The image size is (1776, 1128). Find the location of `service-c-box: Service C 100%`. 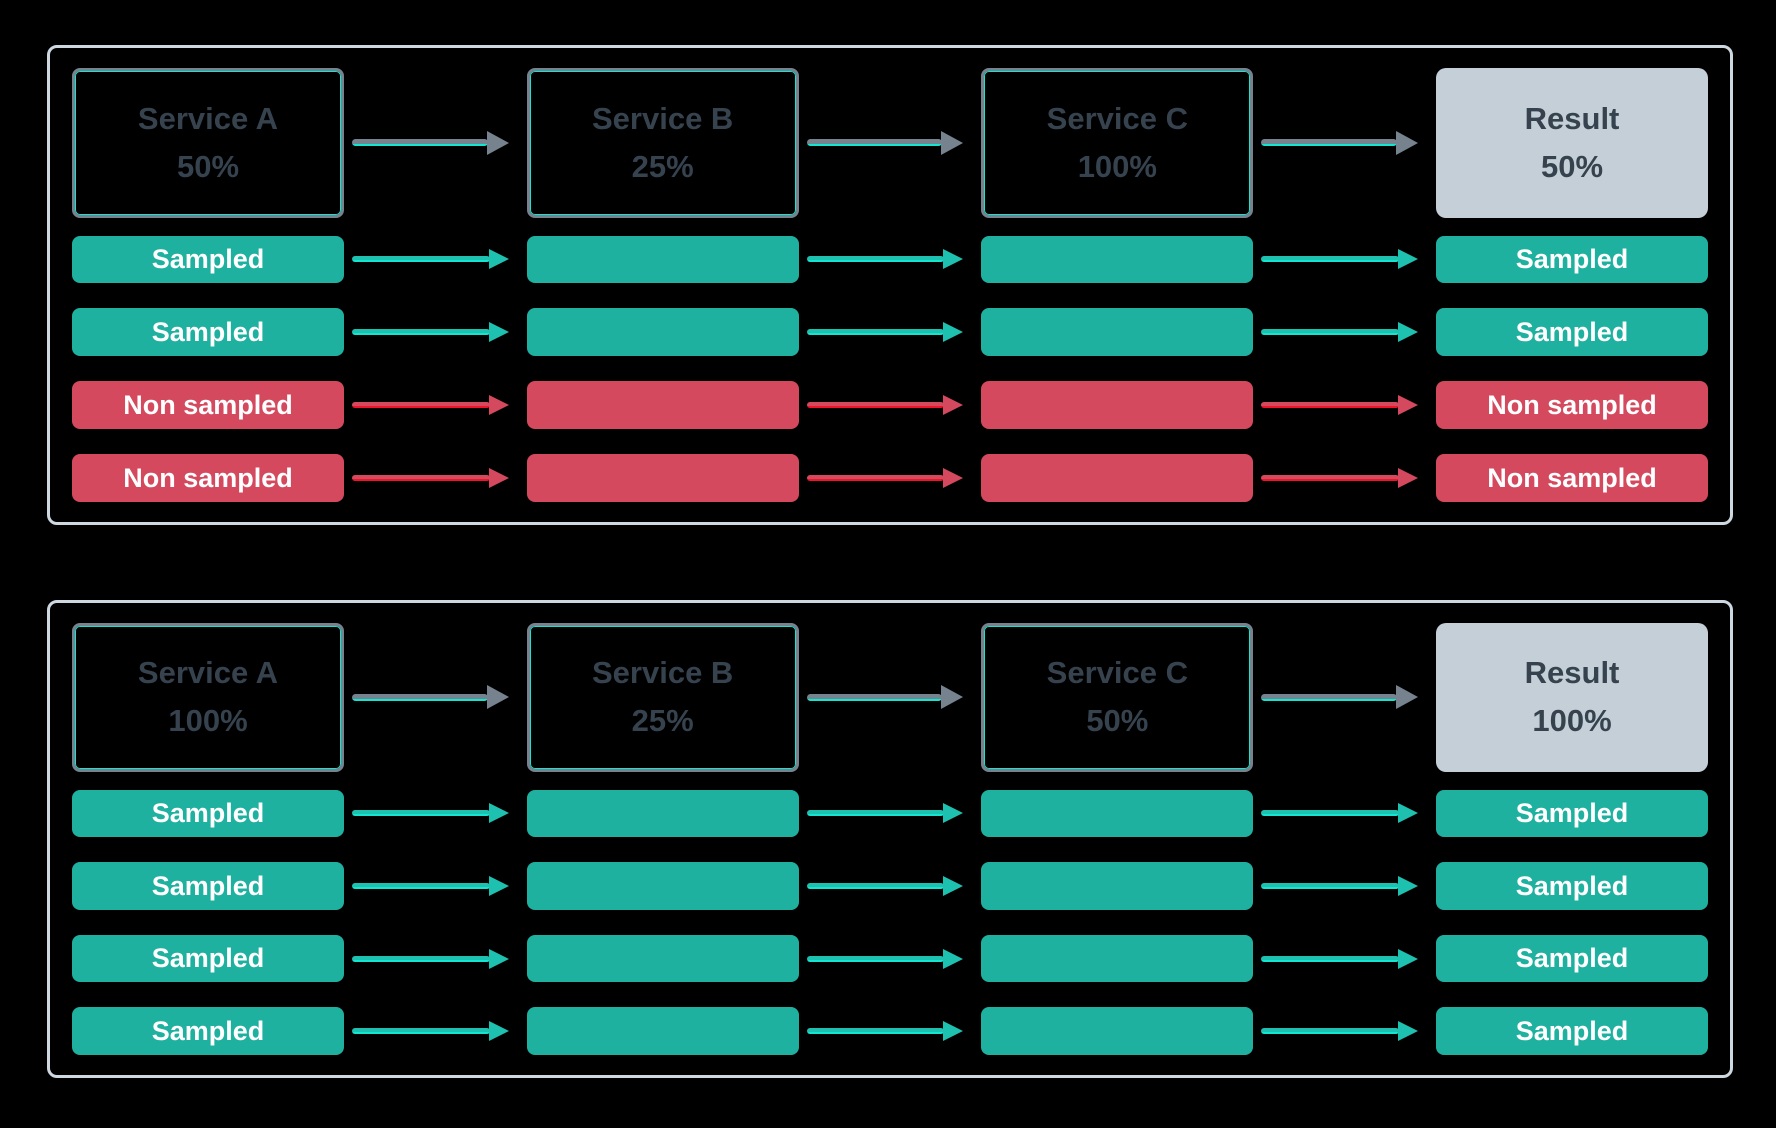

service-c-box: Service C 100% is located at coordinates (1117, 143).